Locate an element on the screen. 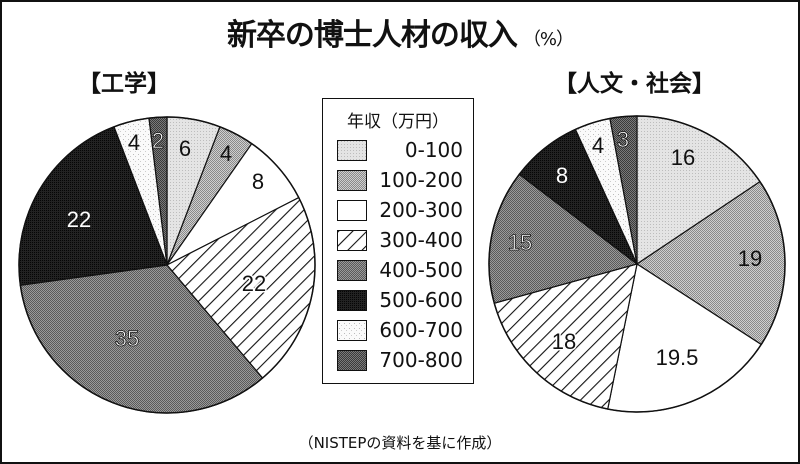 The image size is (800, 464). chart-title: 新卒の博士人材の収入 （%） is located at coordinates (400, 32).